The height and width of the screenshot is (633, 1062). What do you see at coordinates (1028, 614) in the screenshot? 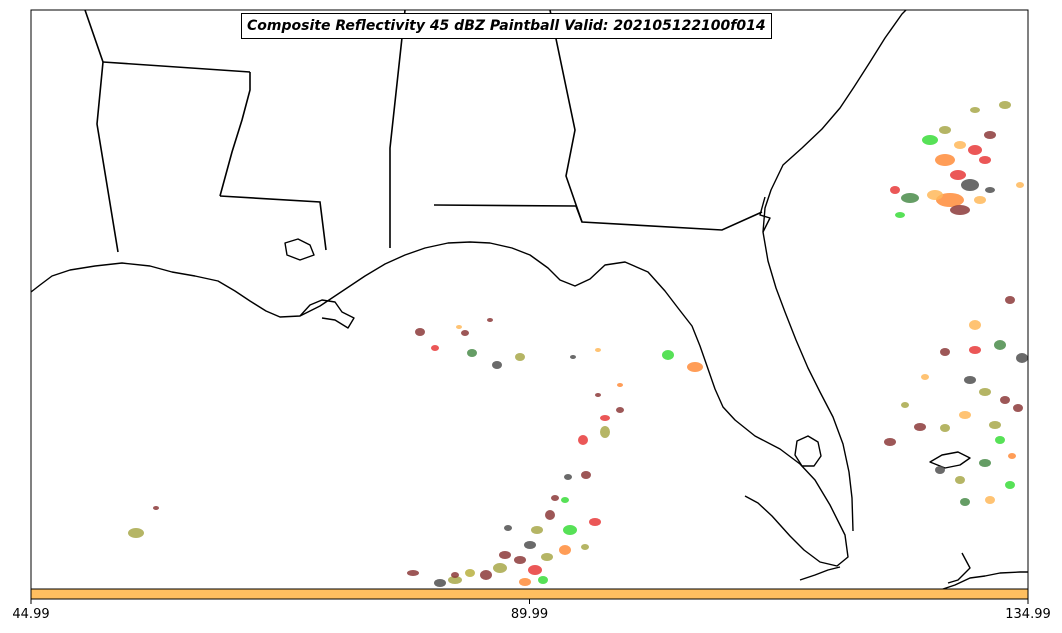
I see `colorbar-tick-label-max: 134.99` at bounding box center [1028, 614].